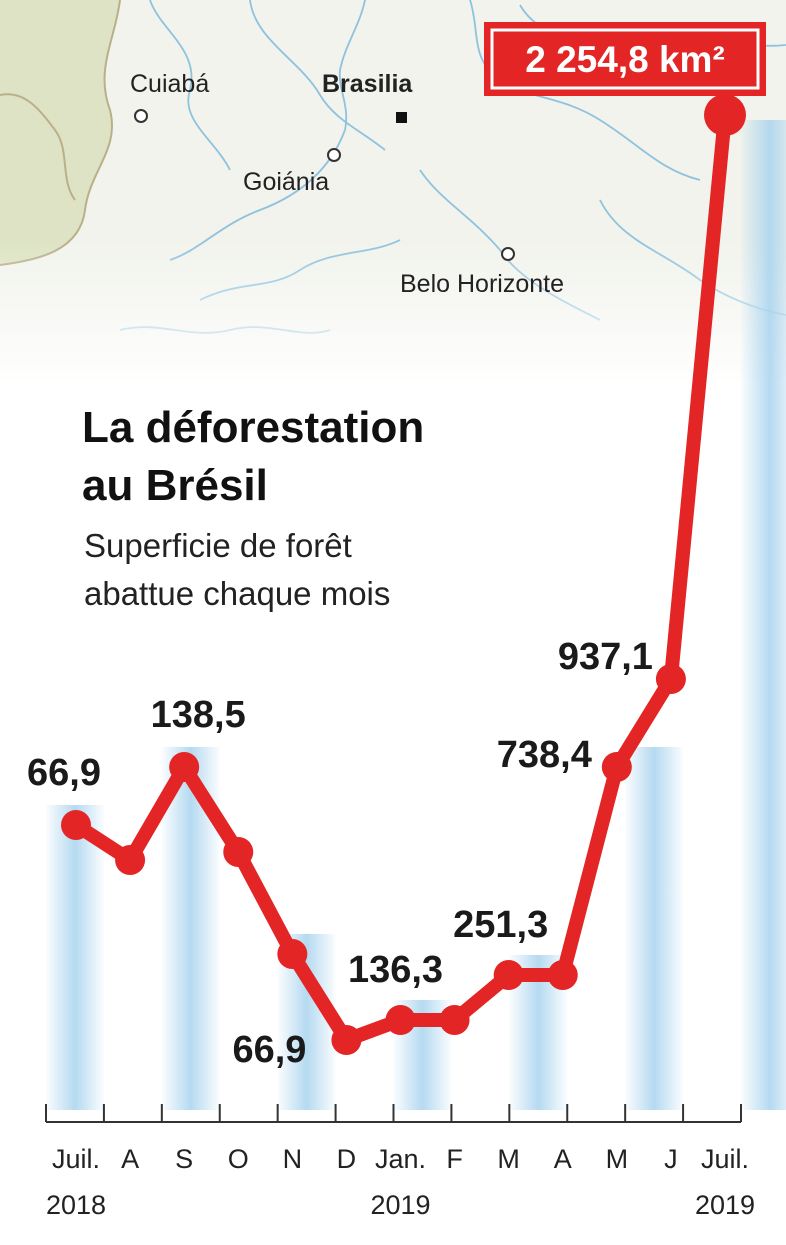 Image resolution: width=786 pixels, height=1245 pixels. I want to click on chart-title-line-2: au Brésil, so click(175, 485).